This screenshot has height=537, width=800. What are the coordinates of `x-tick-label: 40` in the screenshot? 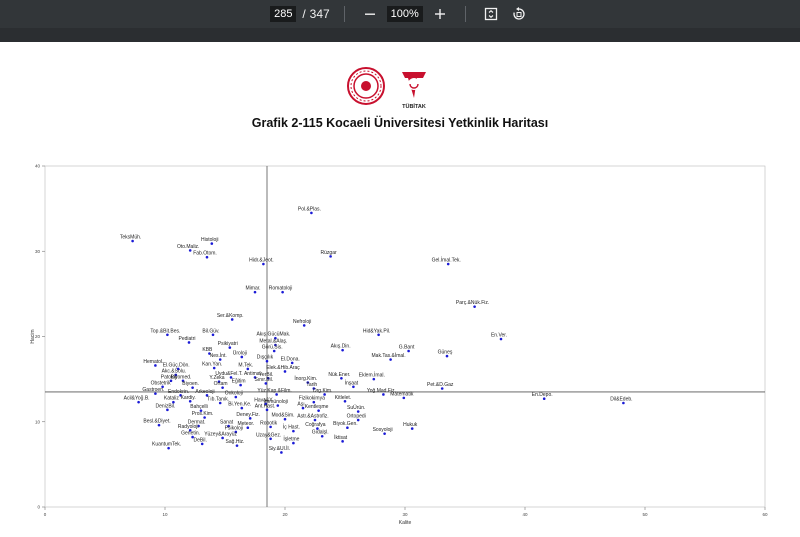 It's located at (525, 514).